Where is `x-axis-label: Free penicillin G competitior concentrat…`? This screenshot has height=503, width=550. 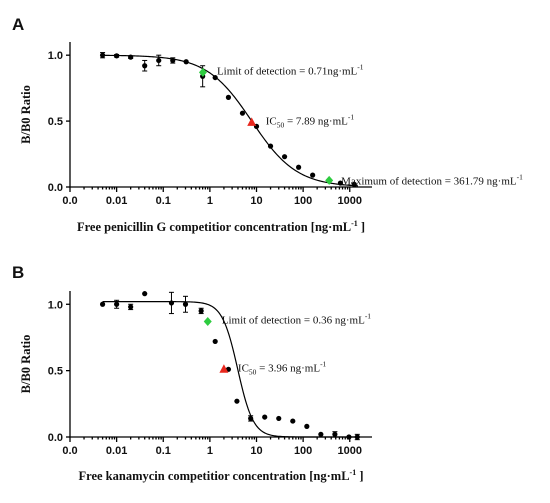
x-axis-label: Free penicillin G competitior concentrat… is located at coordinates (221, 226).